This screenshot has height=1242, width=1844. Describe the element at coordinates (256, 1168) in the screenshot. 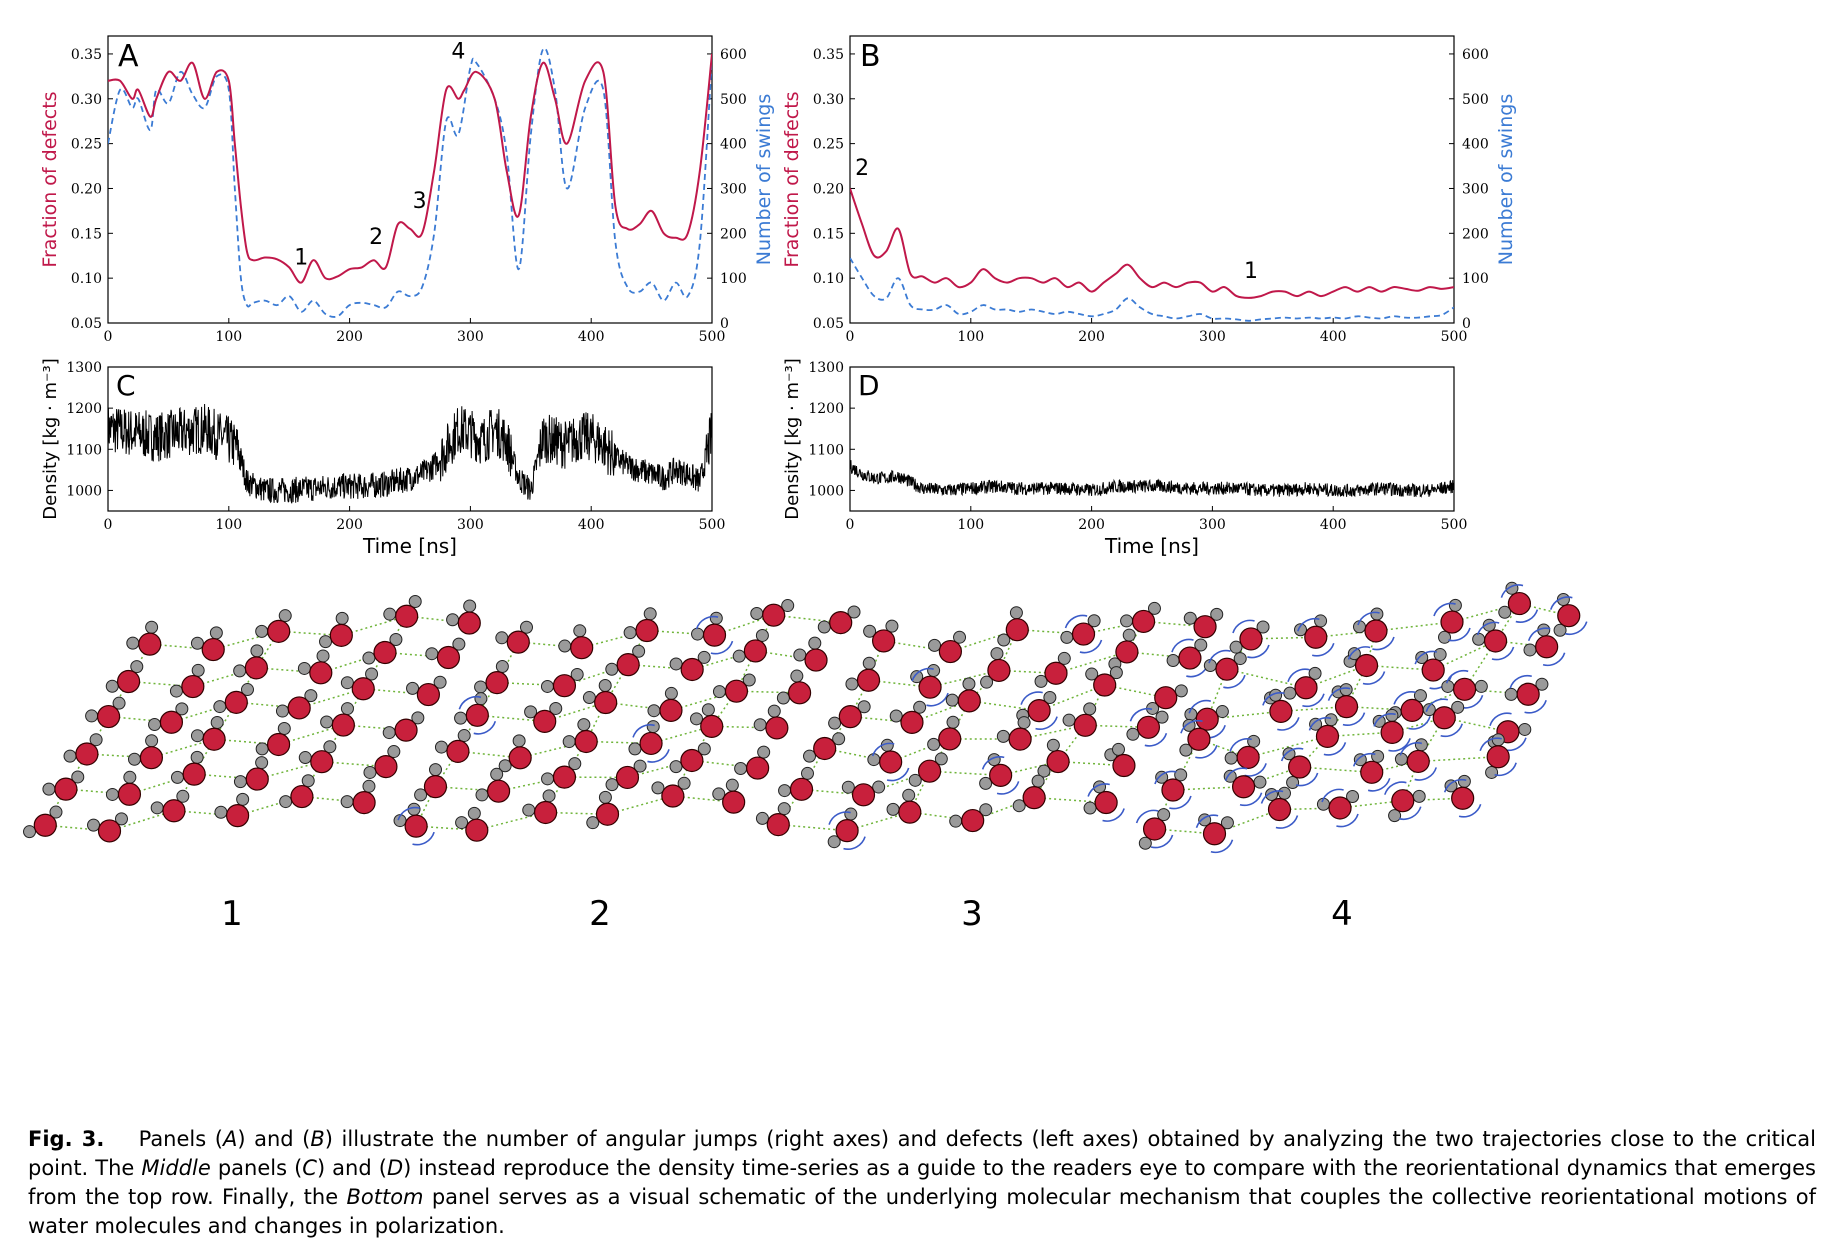

I see `caption-text: panels (` at that location.